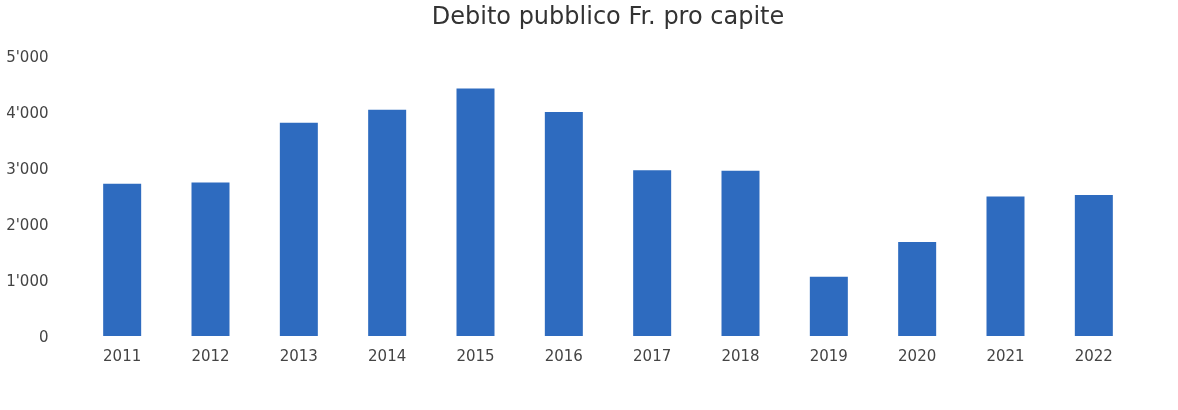 Image resolution: width=1178 pixels, height=410 pixels. Describe the element at coordinates (27, 112) in the screenshot. I see `y-tick-label: 4'000` at that location.